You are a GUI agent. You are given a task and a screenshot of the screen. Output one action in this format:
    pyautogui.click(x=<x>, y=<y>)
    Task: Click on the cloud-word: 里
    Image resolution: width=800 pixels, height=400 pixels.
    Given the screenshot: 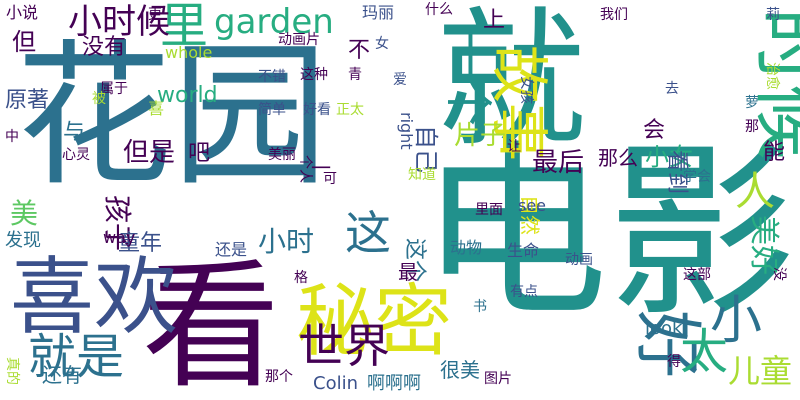 What is the action you would take?
    pyautogui.click(x=184, y=27)
    